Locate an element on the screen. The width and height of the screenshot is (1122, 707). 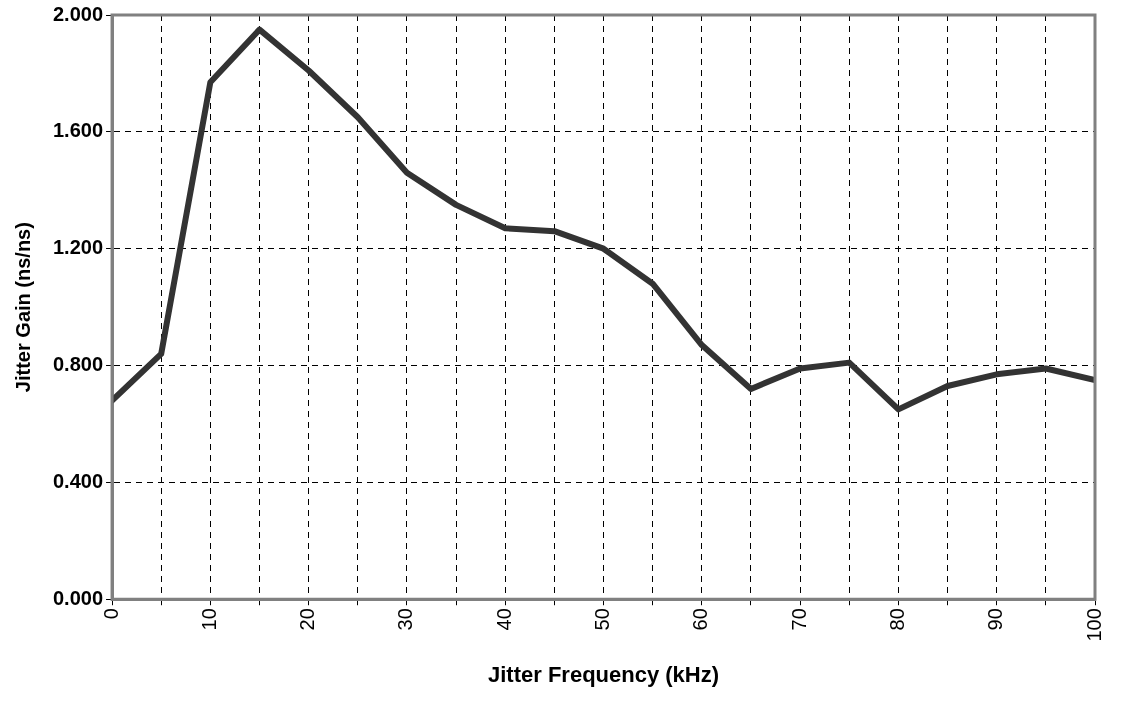
x-tick-label: 60 is located at coordinates (700, 619).